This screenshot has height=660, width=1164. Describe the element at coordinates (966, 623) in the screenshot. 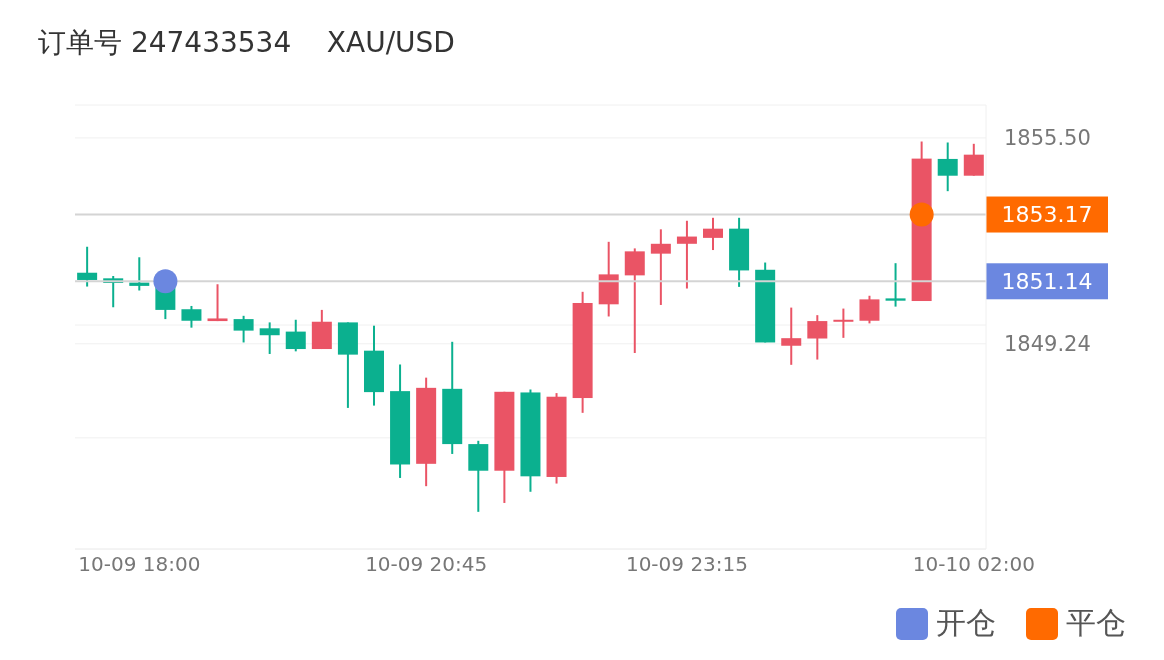

I see `legend-label: 开仓` at that location.